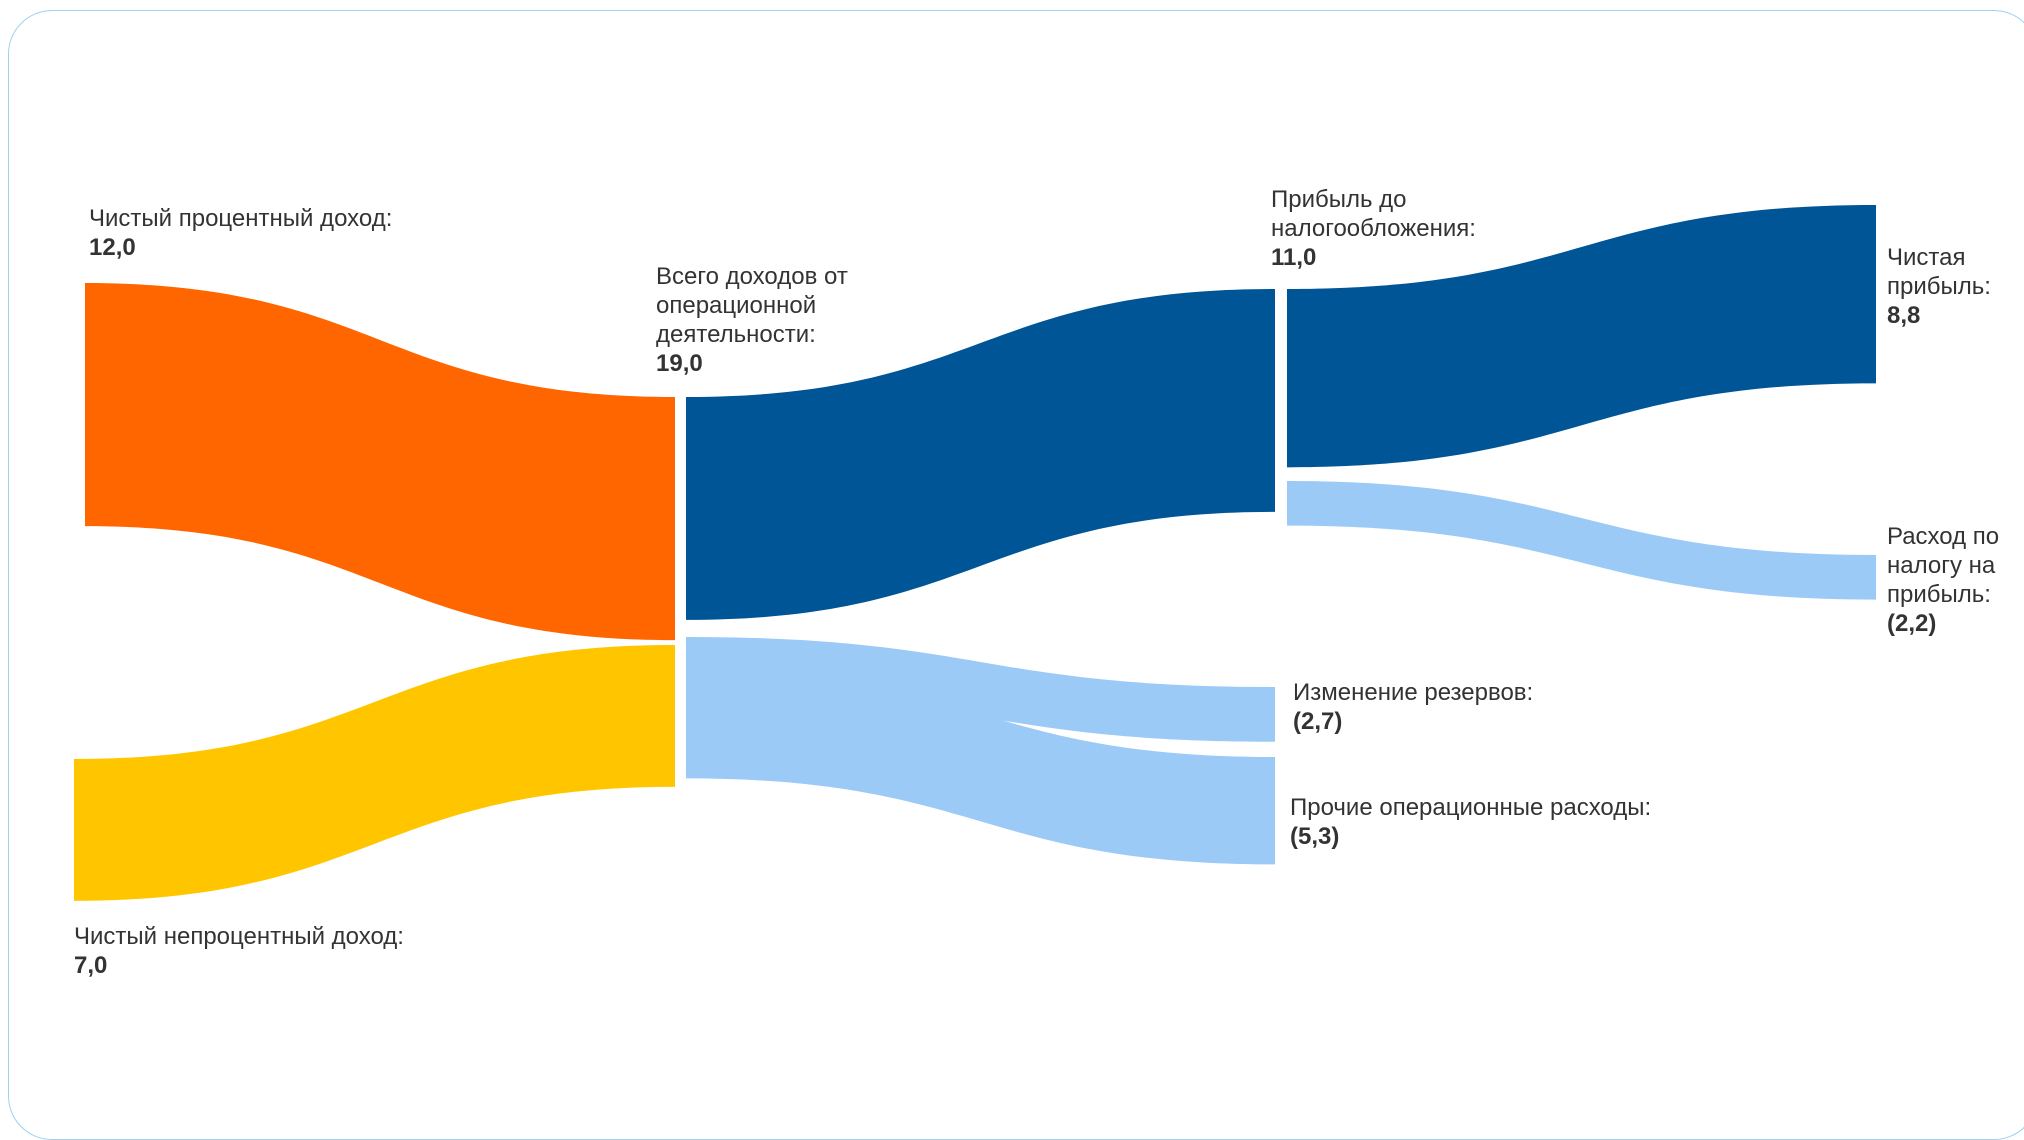 This screenshot has height=1140, width=2024. Describe the element at coordinates (1581, 336) in the screenshot. I see `flow-net-profit` at that location.